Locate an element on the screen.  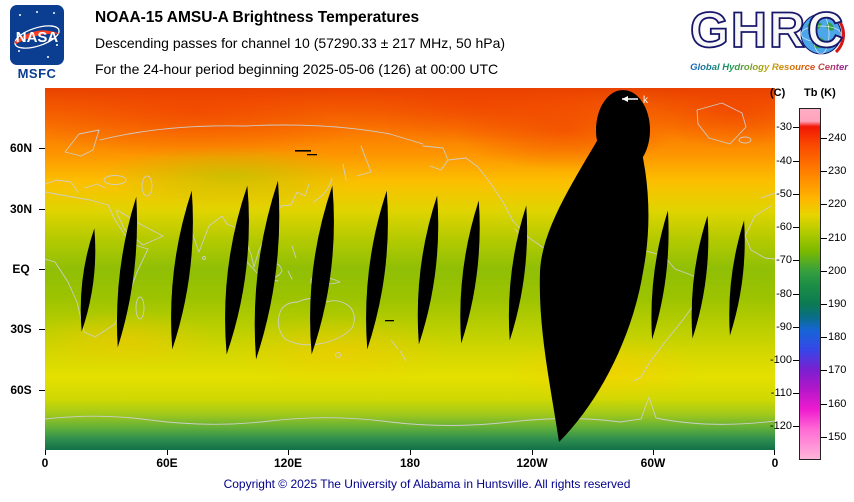
missing-orbit-swath is located at coordinates (594, 268).